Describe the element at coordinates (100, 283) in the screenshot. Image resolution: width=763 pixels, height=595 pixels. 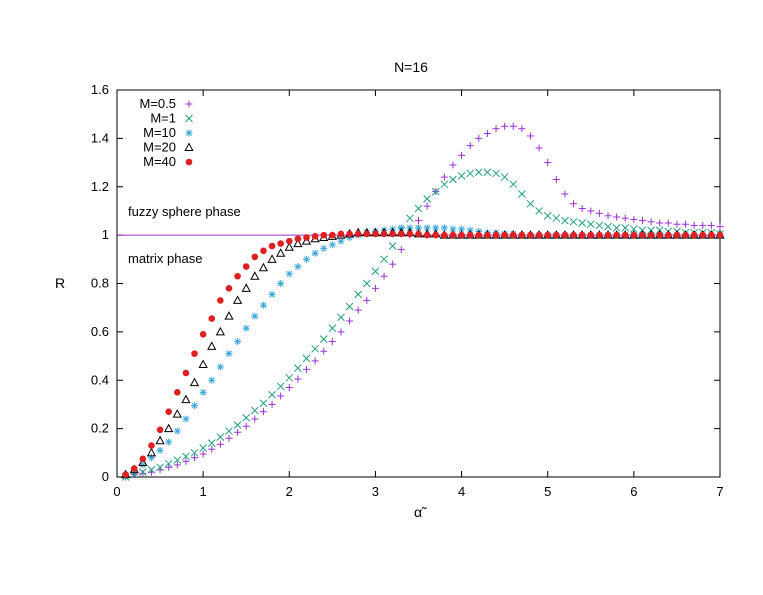
I see `y-tick-label: 0.8` at that location.